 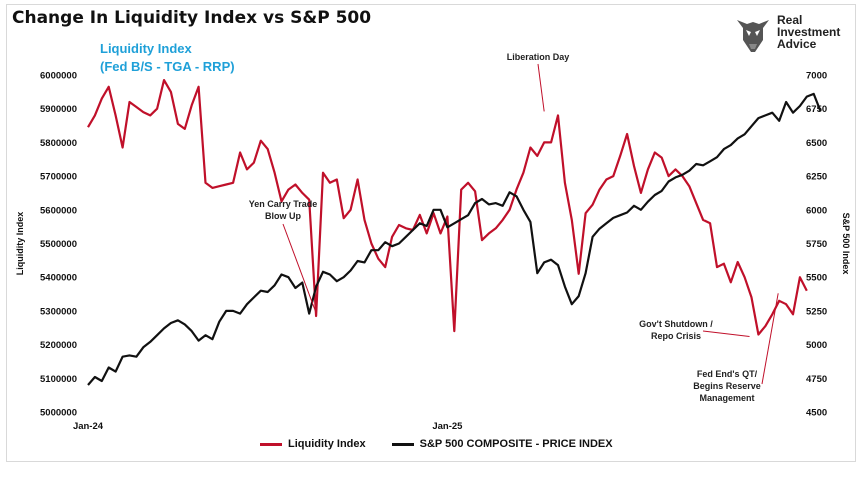 I want to click on x-tick-label: Jan-25, so click(x=447, y=426).